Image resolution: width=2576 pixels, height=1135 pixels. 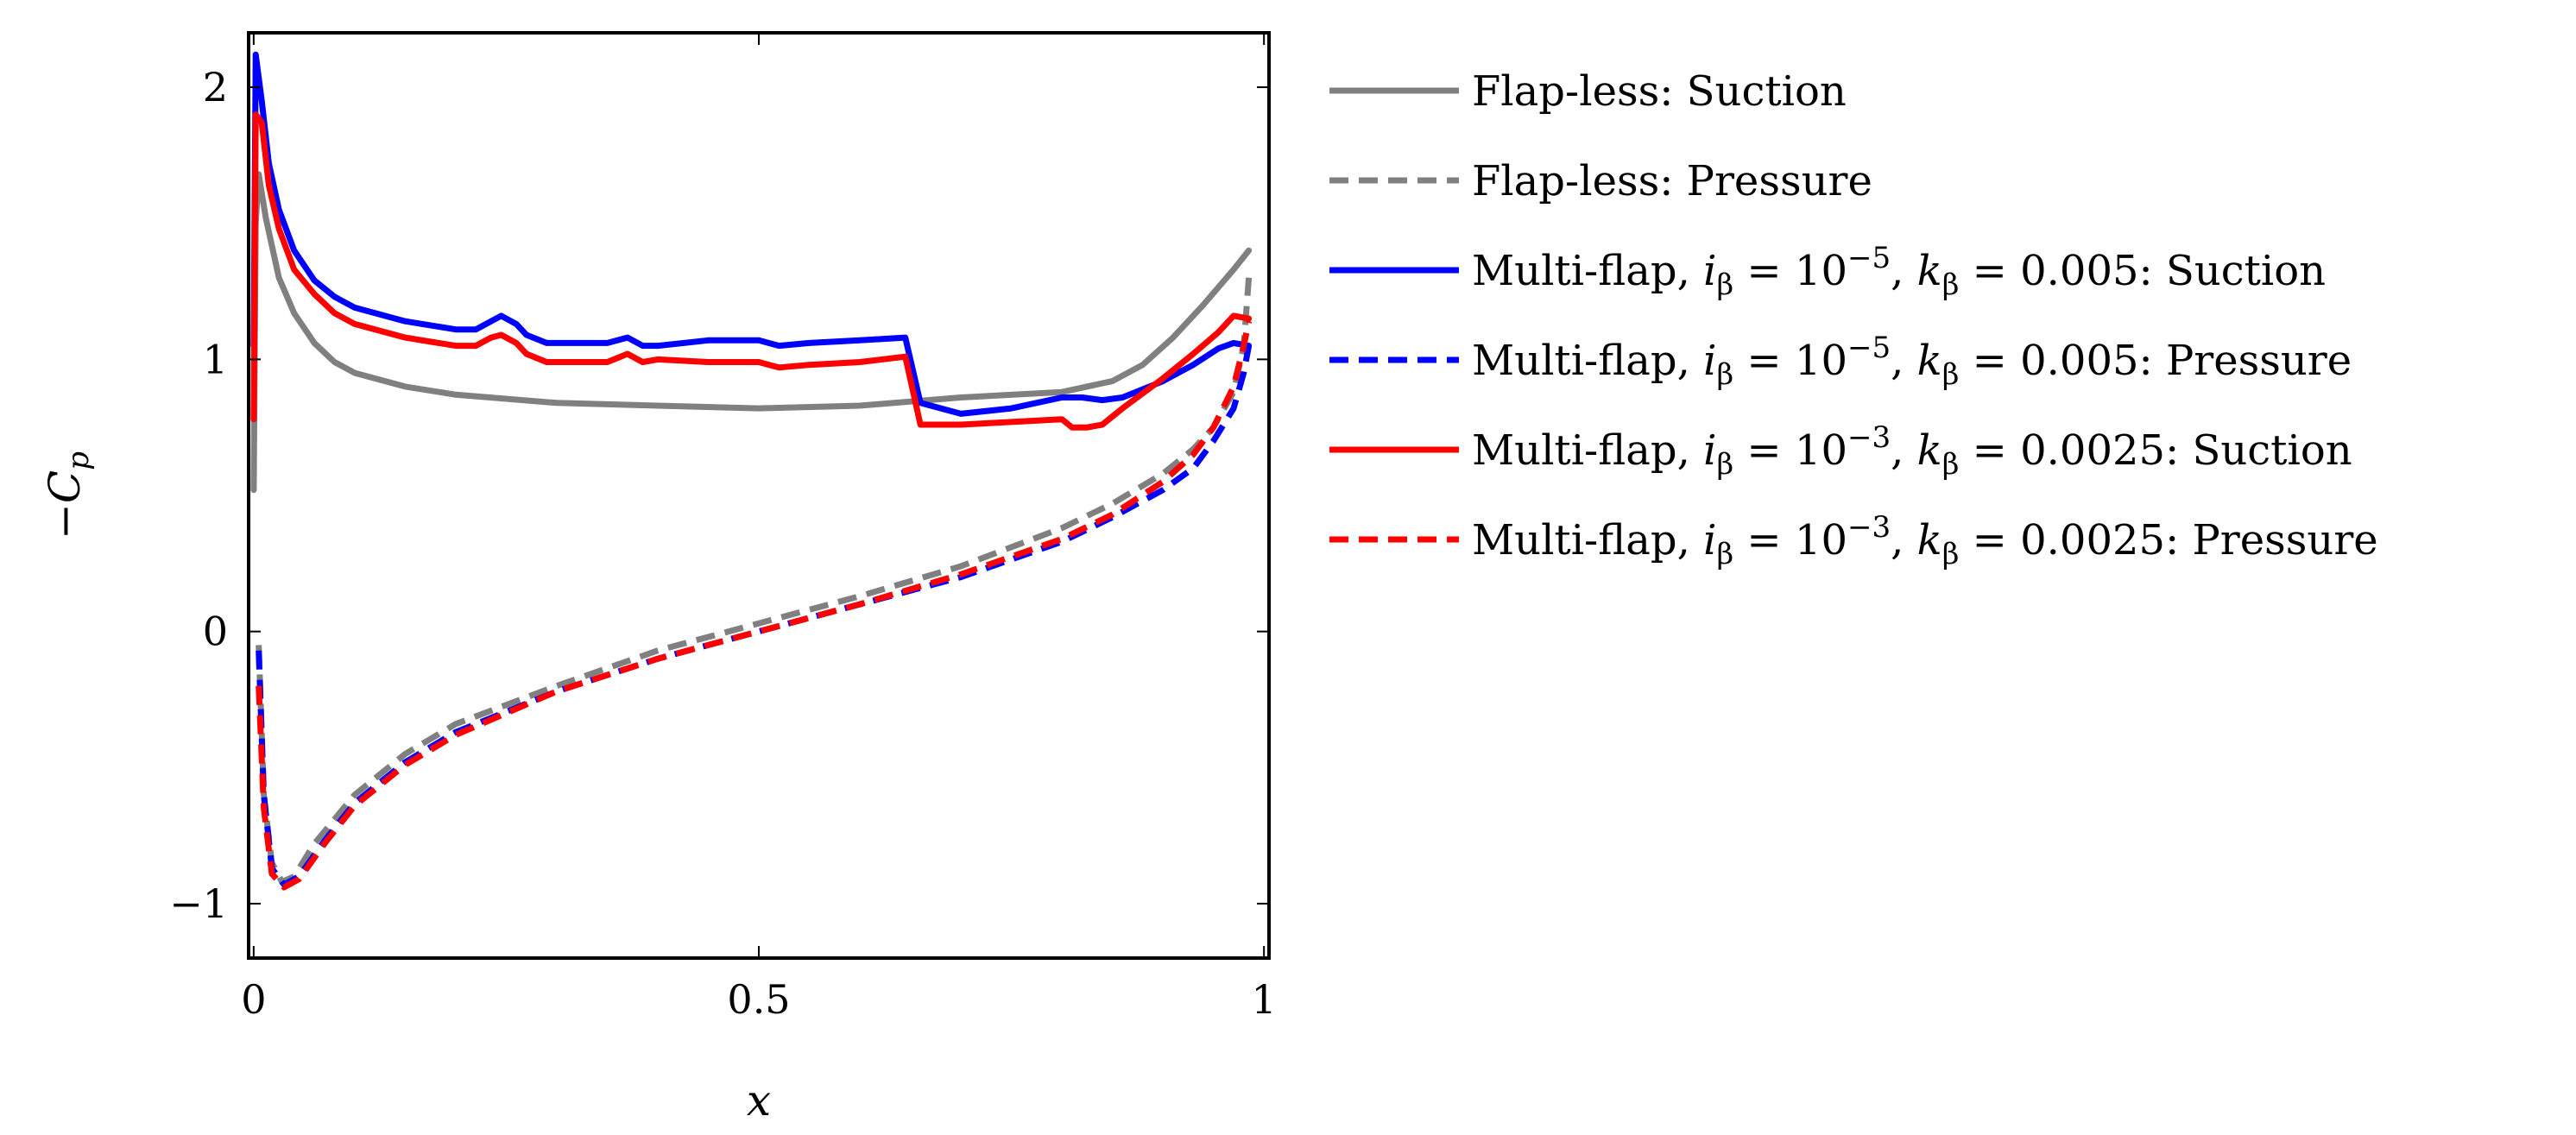 I want to click on y-tick-label: −1, so click(x=198, y=903).